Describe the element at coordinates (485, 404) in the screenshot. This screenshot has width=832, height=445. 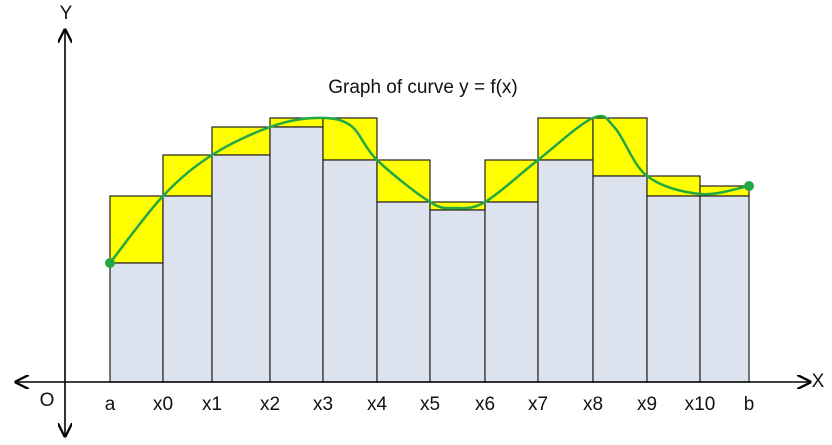
I see `x-label: x6` at that location.